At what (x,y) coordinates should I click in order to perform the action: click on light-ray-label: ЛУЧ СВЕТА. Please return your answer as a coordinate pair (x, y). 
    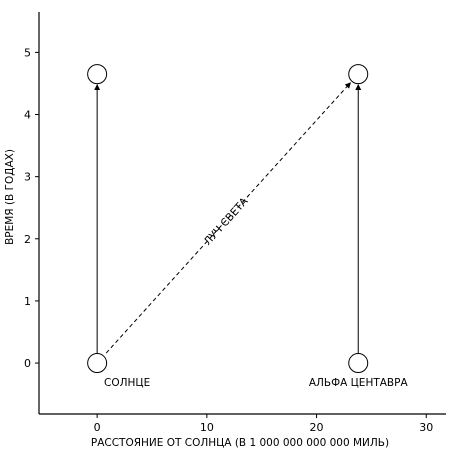
    Looking at the image, I should click on (226, 221).